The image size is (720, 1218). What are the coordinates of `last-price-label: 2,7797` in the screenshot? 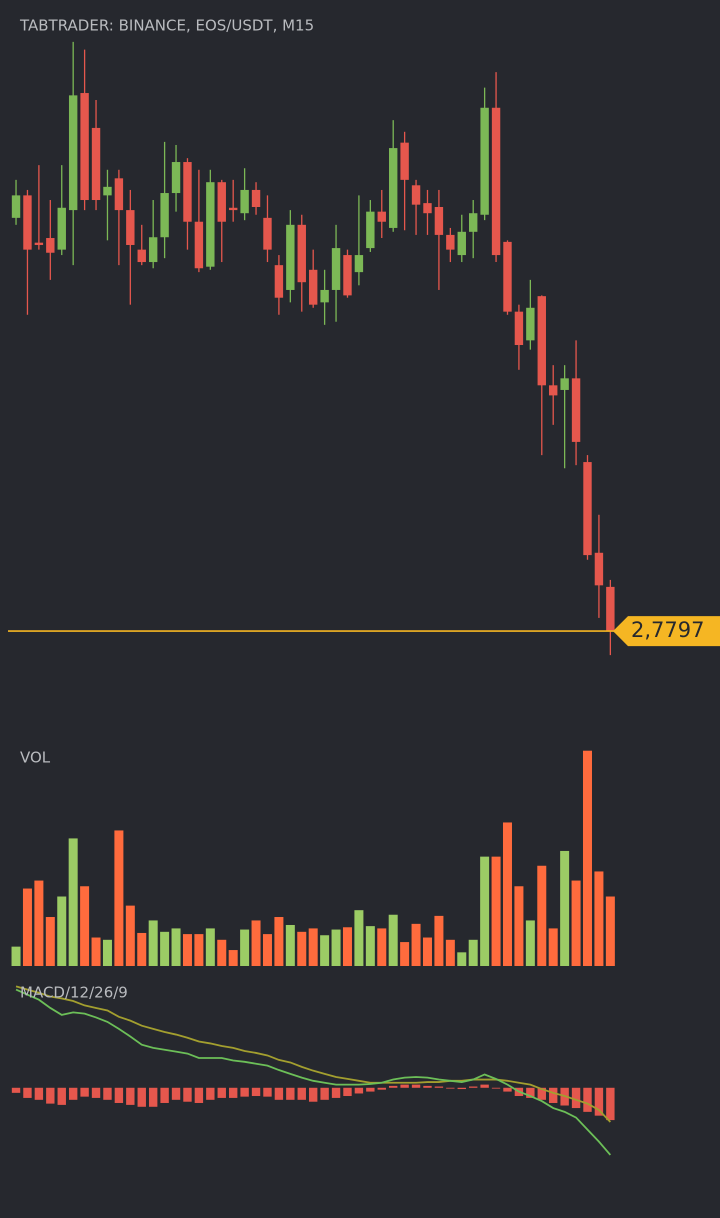 It's located at (667, 630).